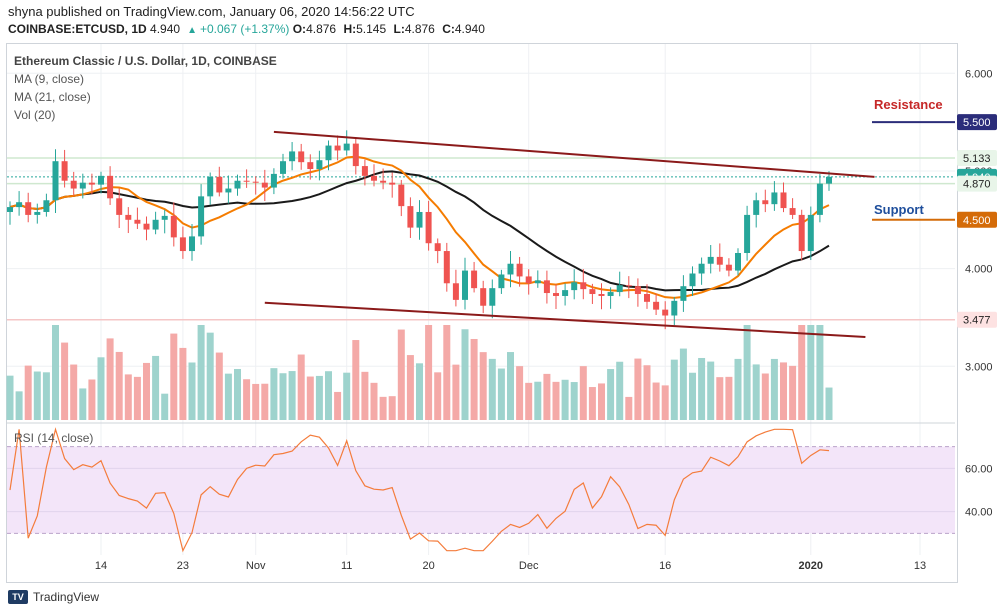  What do you see at coordinates (899, 209) in the screenshot?
I see `support-annotation: Support` at bounding box center [899, 209].